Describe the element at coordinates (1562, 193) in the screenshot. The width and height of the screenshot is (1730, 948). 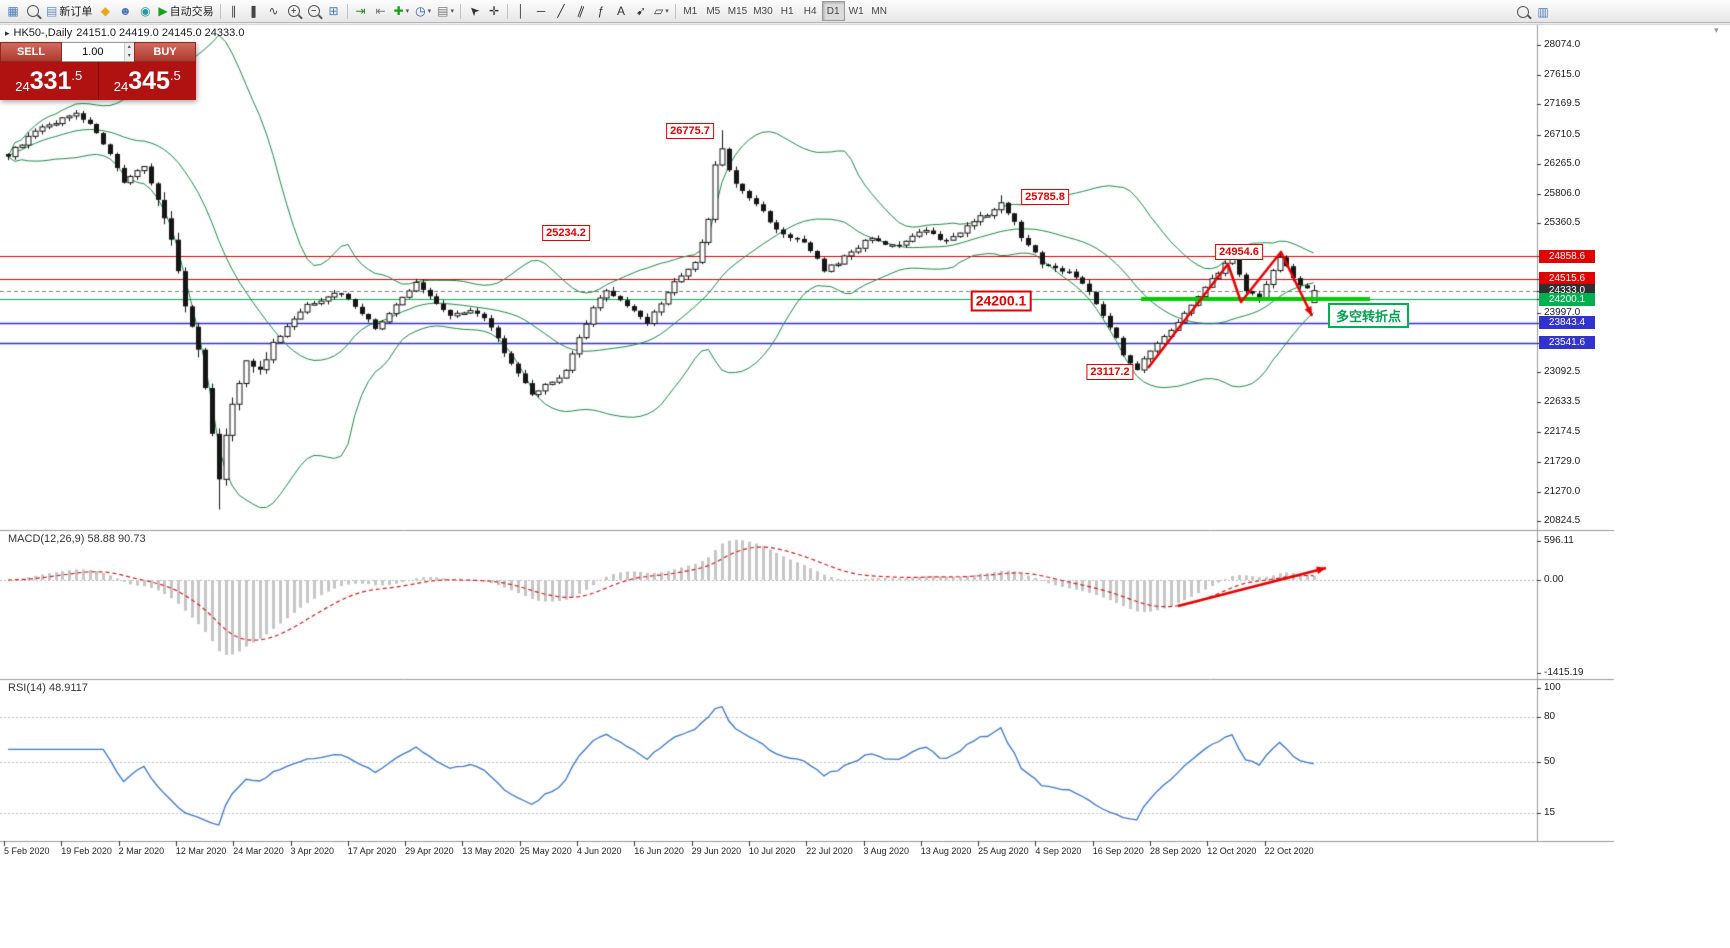
I see `price-axis-tick: 25806.0` at that location.